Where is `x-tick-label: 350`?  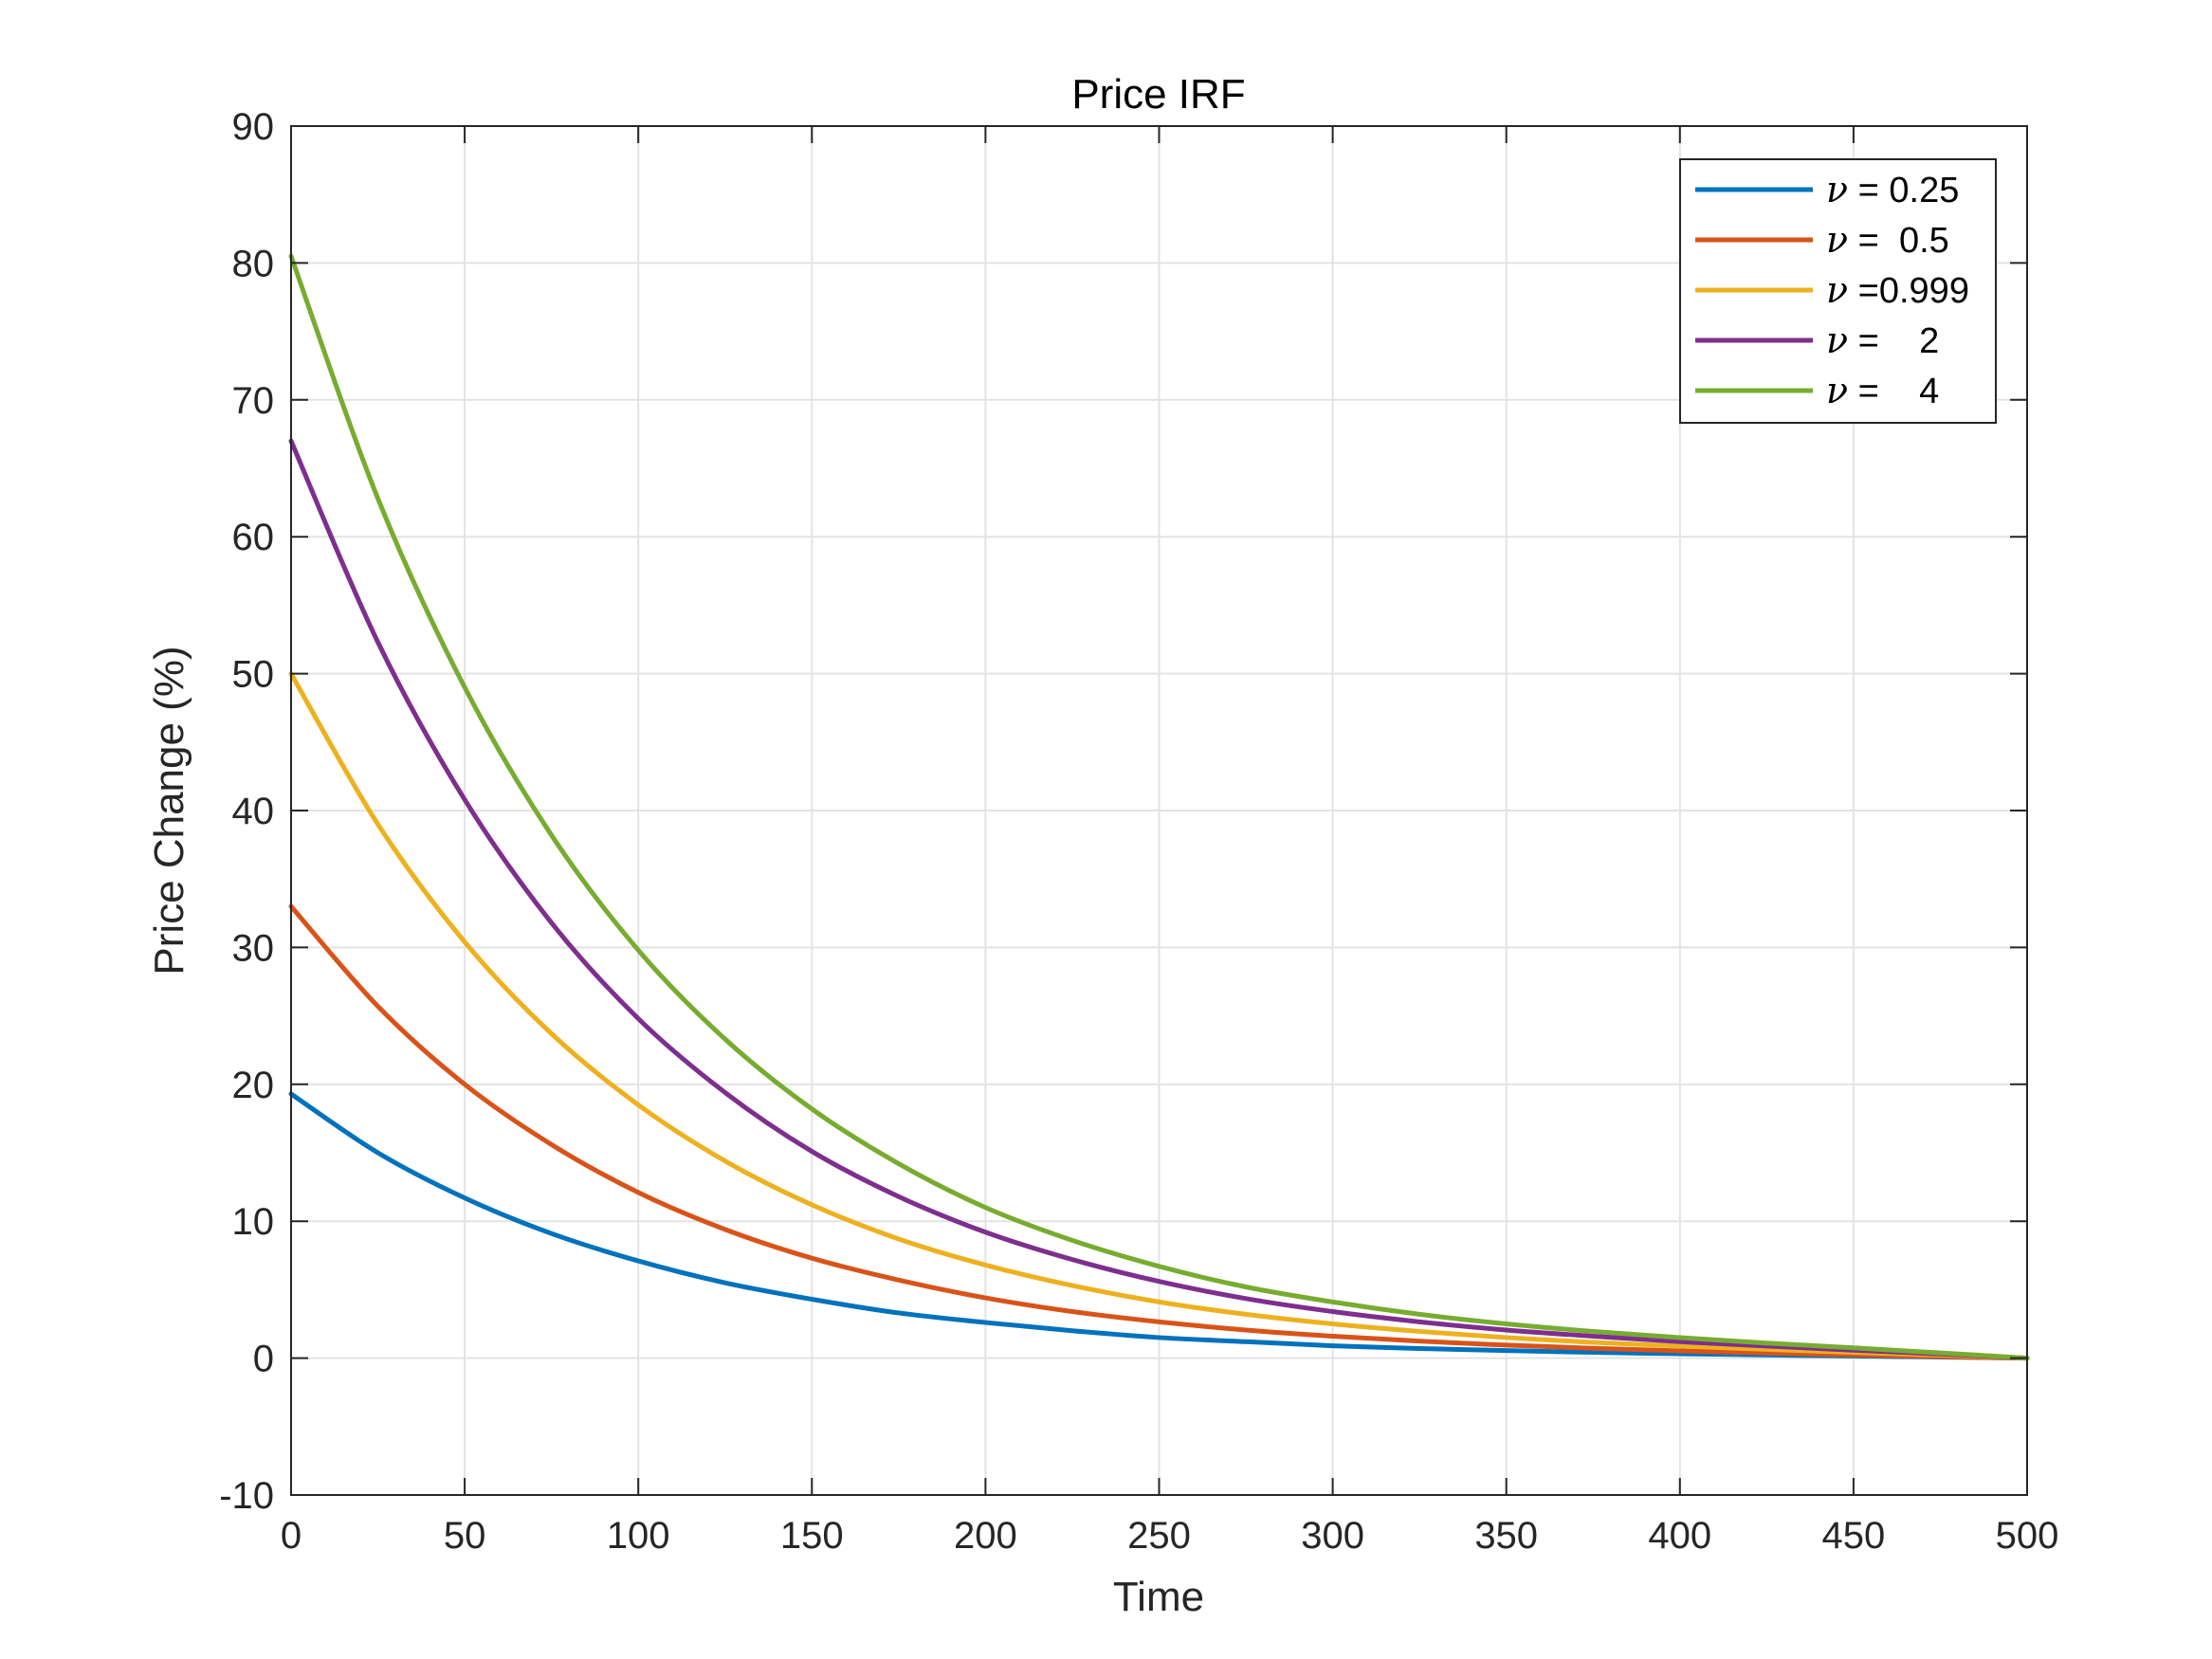 x-tick-label: 350 is located at coordinates (1506, 1536).